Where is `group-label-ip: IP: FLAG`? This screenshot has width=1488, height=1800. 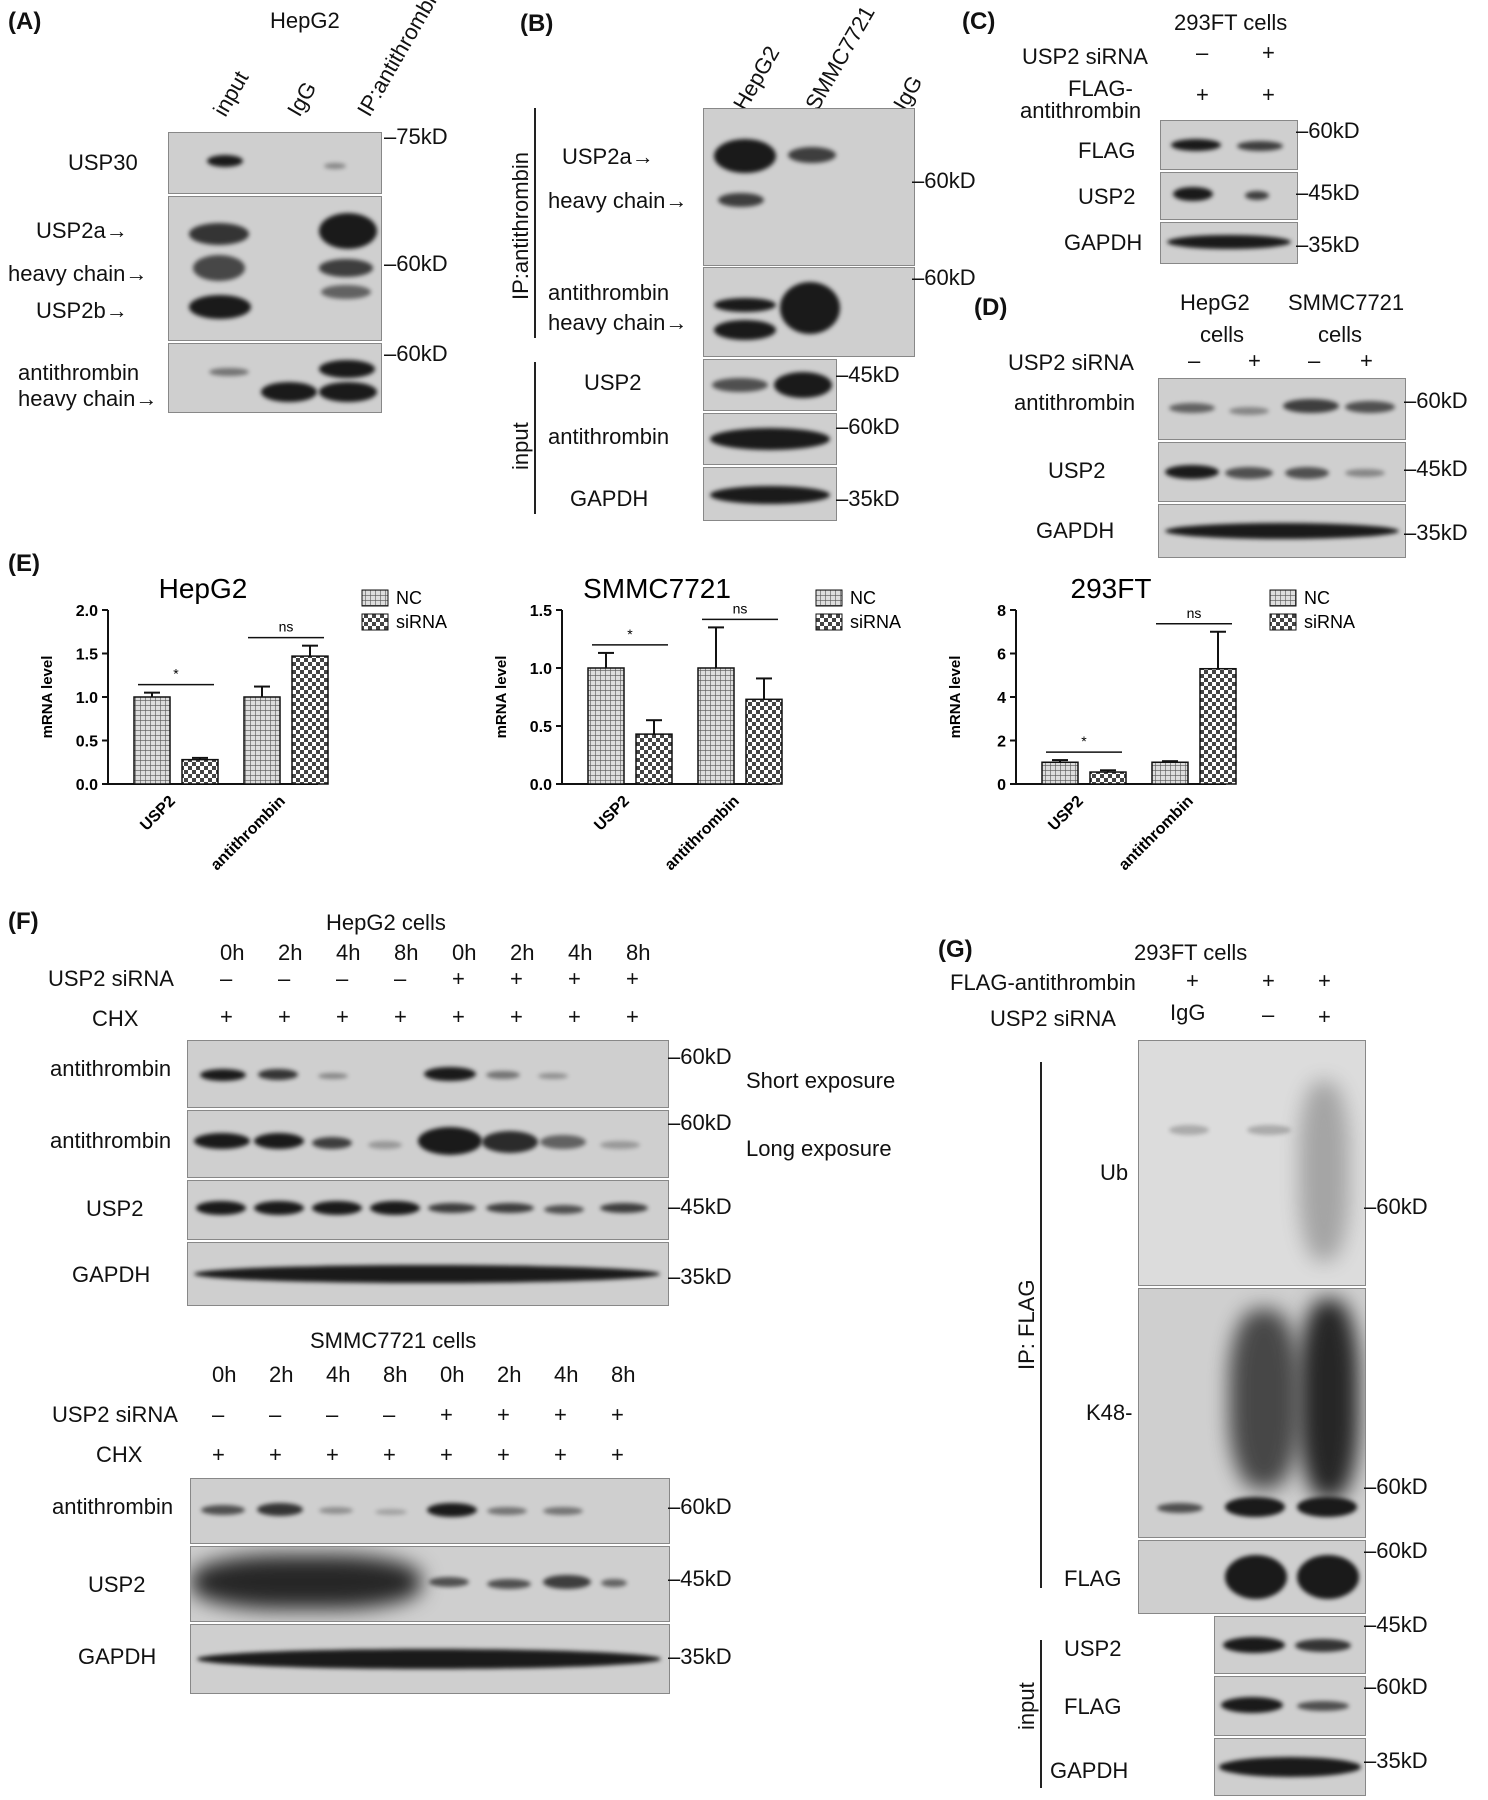
group-label-ip: IP: FLAG is located at coordinates (1026, 1324).